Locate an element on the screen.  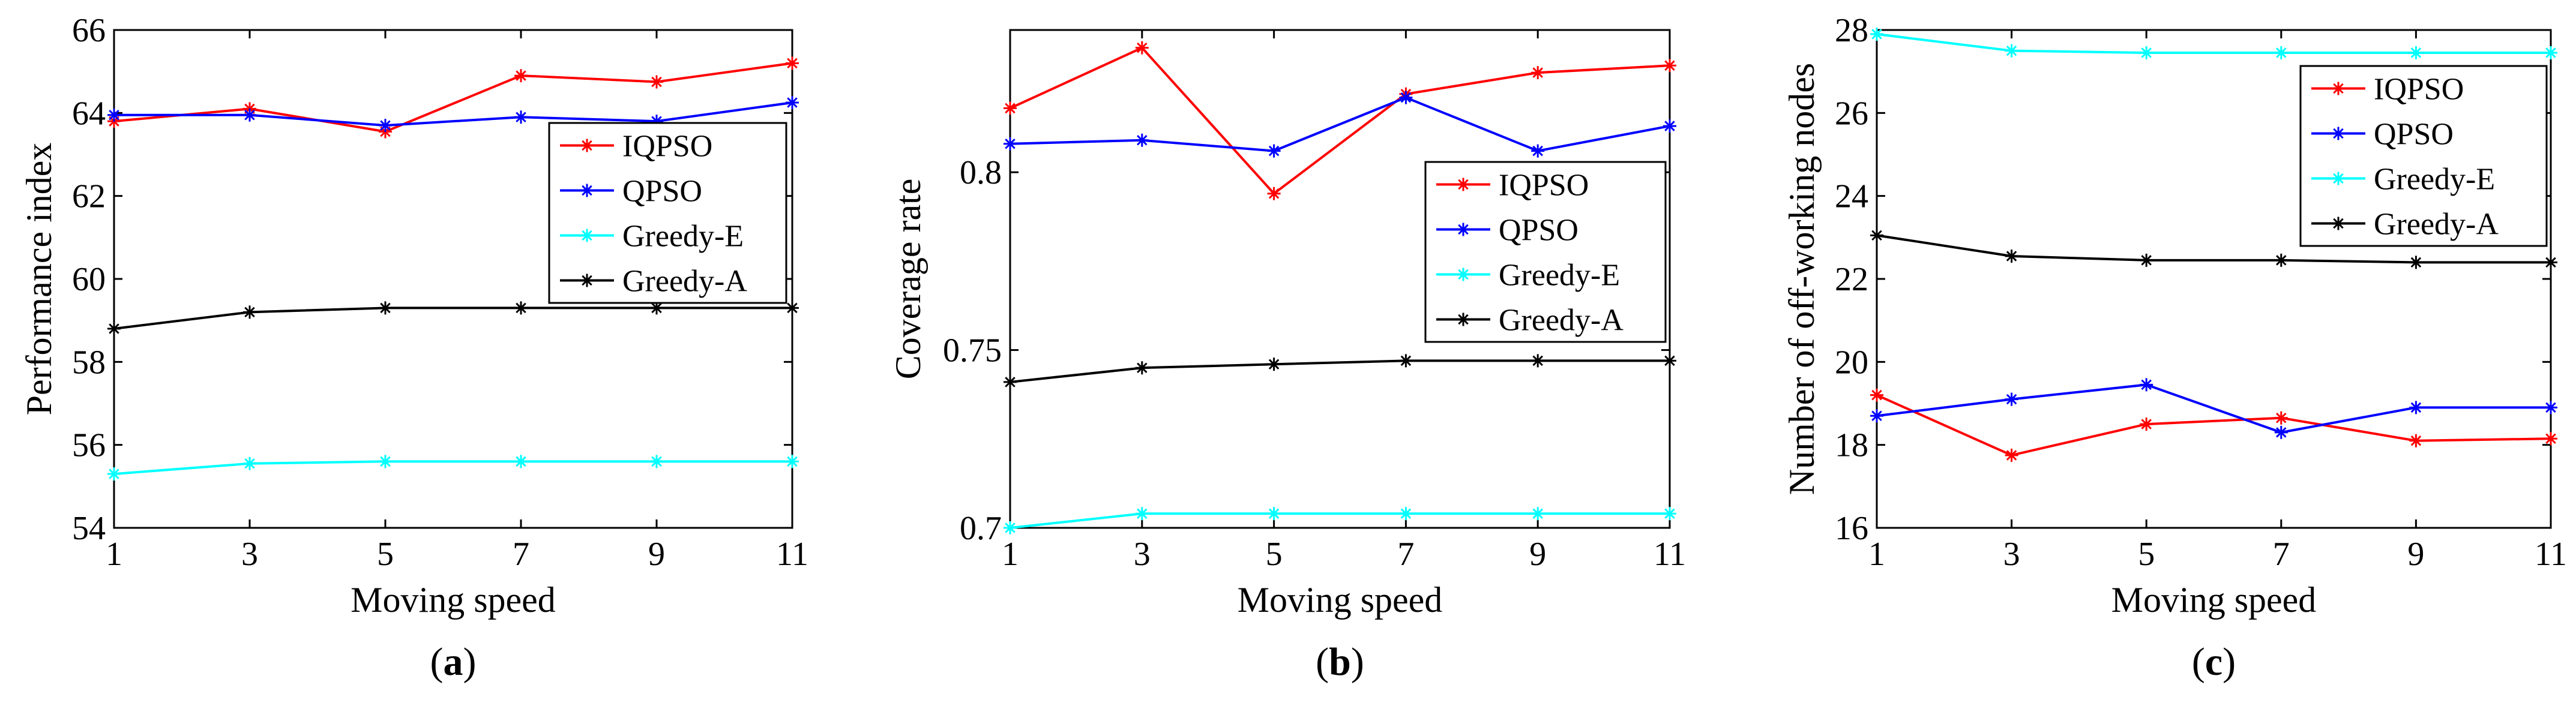
y-tick-label: 0.7 is located at coordinates (981, 528).